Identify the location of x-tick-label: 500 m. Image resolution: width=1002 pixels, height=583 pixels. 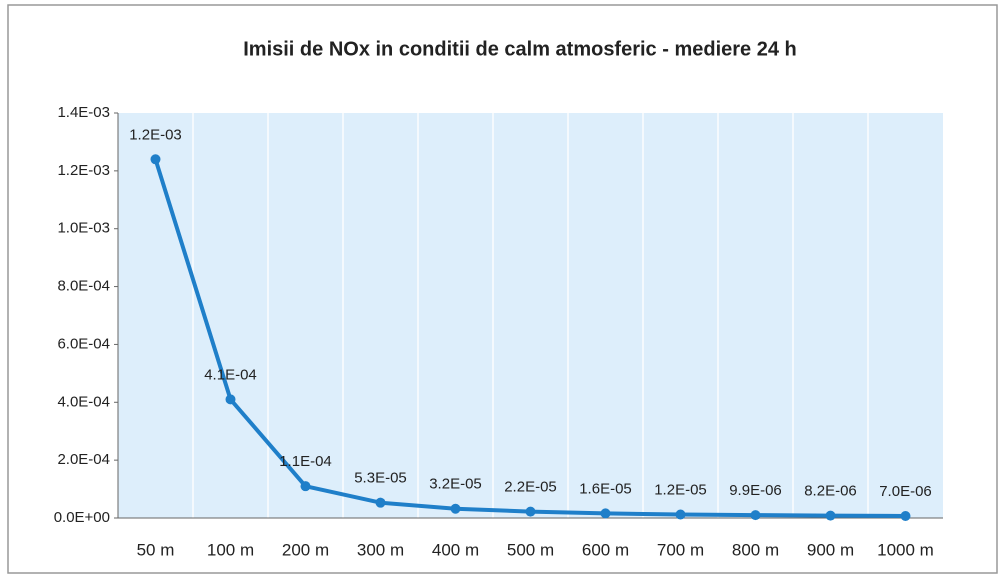
(530, 549).